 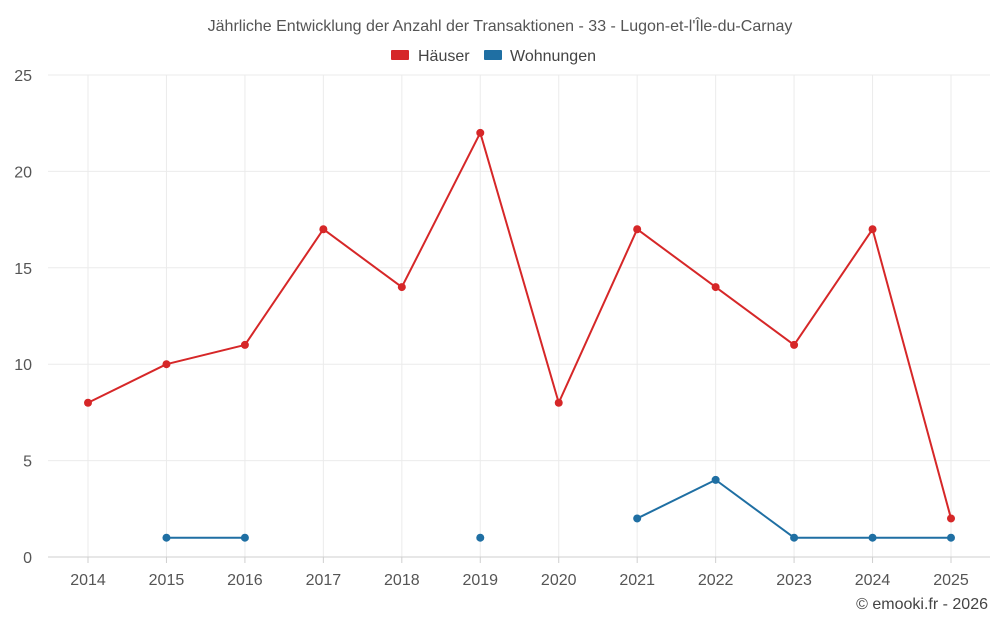 I want to click on x-tick-label: 2019, so click(x=480, y=580).